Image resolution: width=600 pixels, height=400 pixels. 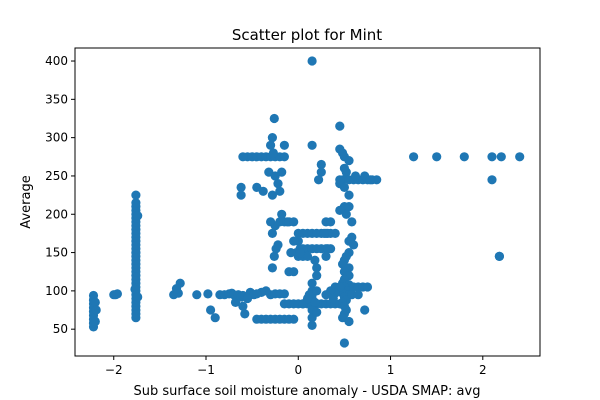 What do you see at coordinates (60, 195) in the screenshot?
I see `y-axis: 50 100 150 200 250 300 350 400` at bounding box center [60, 195].